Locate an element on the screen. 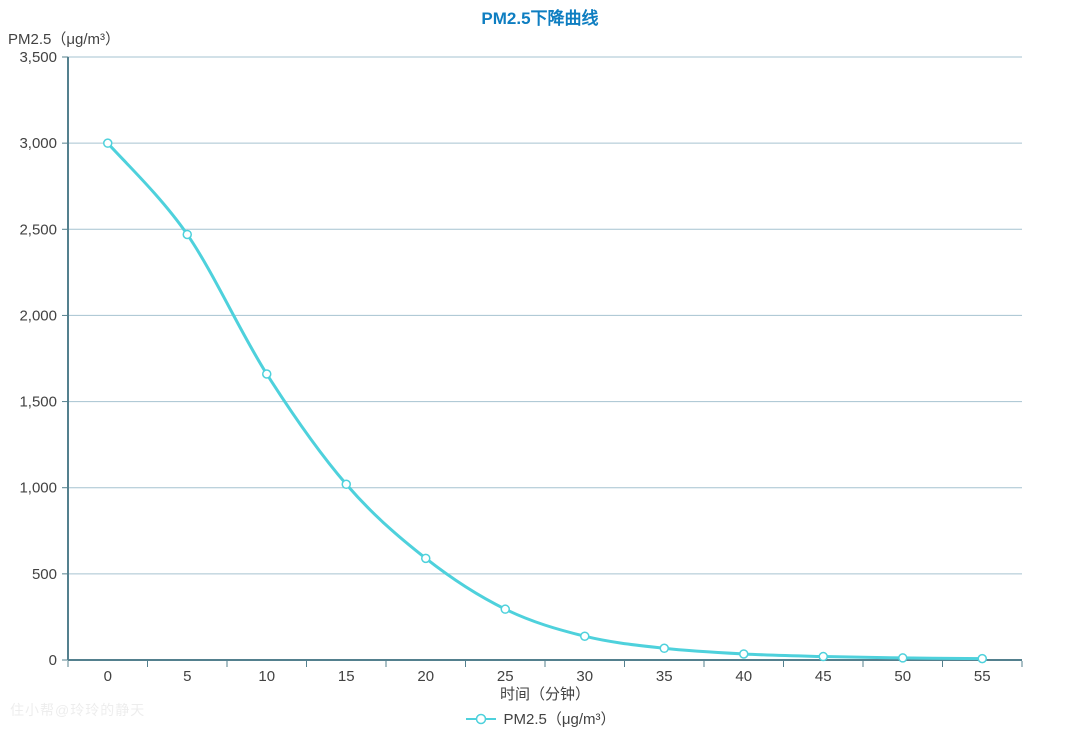 Image resolution: width=1080 pixels, height=739 pixels. x-tick-label: 55 is located at coordinates (982, 676).